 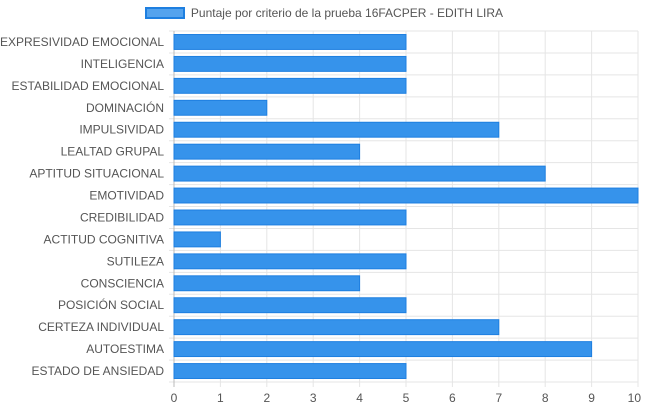 What do you see at coordinates (126, 196) in the screenshot?
I see `category-label: EMOTIVIDAD` at bounding box center [126, 196].